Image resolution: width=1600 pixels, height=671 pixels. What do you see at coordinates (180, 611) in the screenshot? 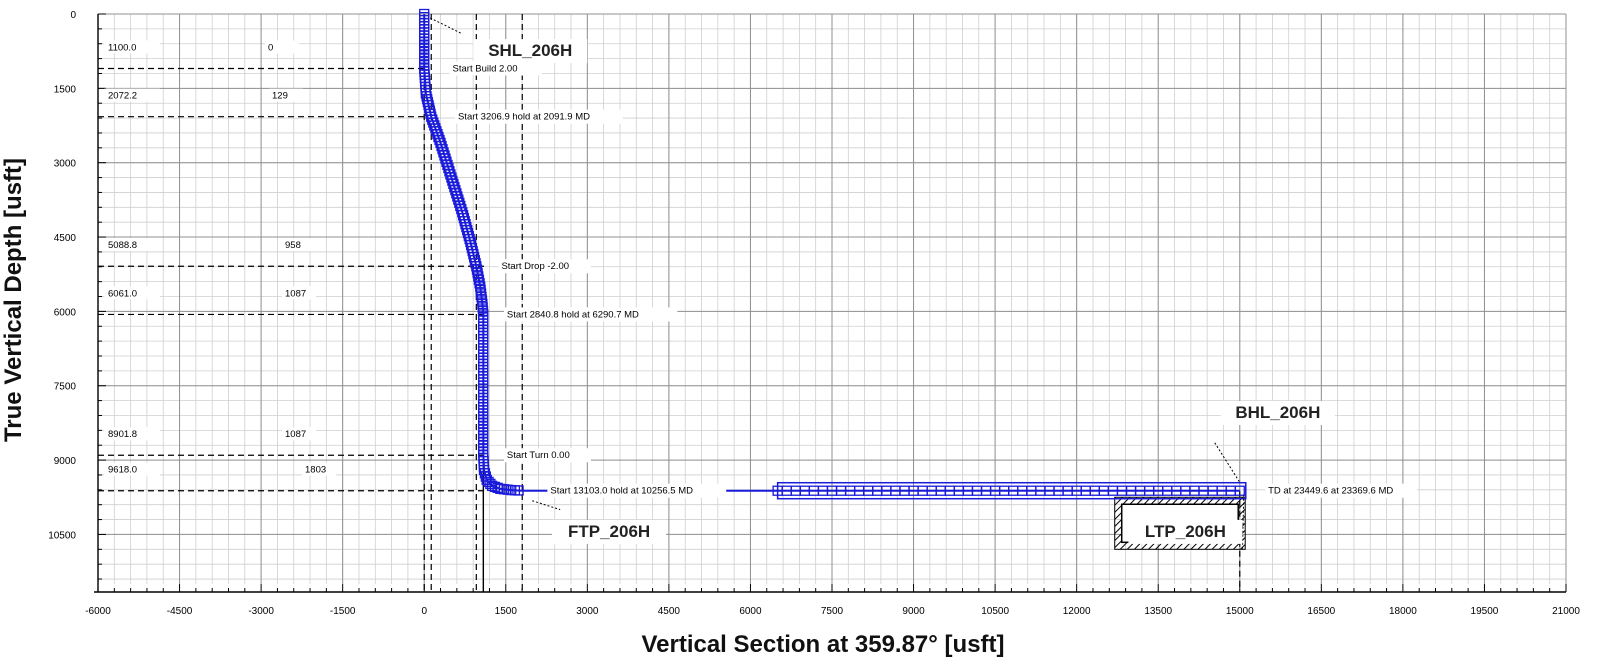
I see `x-tick-label: -4500` at bounding box center [180, 611].